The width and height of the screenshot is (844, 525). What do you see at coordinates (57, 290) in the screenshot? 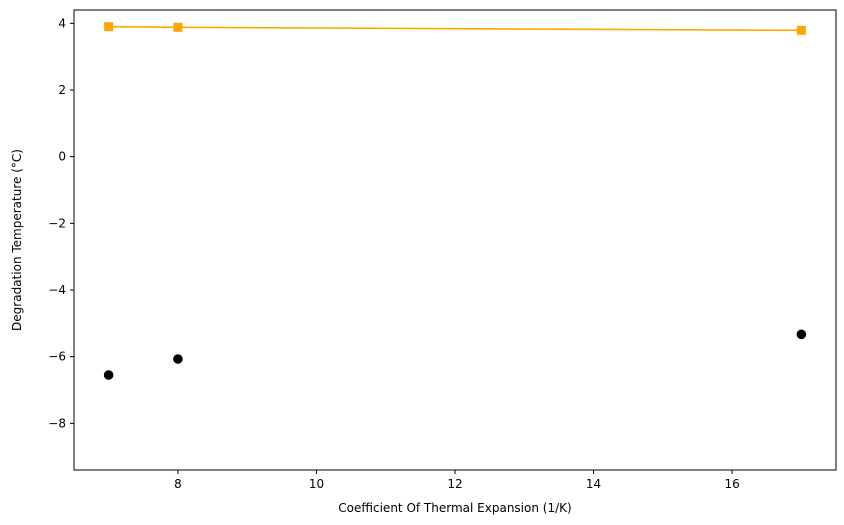
I see `y-tick-label: −4` at bounding box center [57, 290].